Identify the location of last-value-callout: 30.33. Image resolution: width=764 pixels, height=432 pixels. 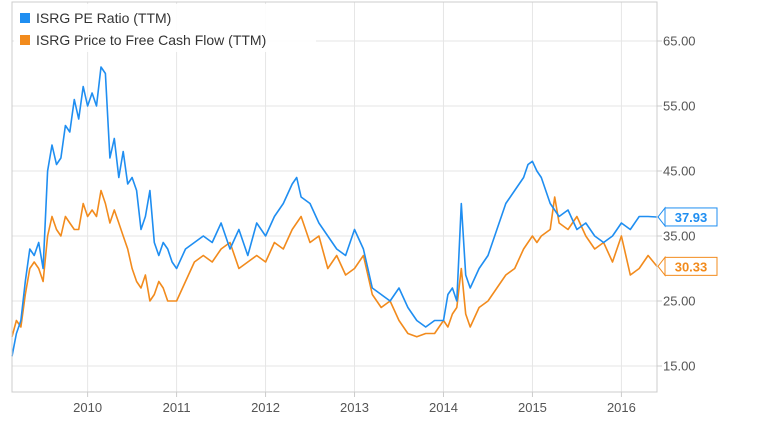
(687, 266).